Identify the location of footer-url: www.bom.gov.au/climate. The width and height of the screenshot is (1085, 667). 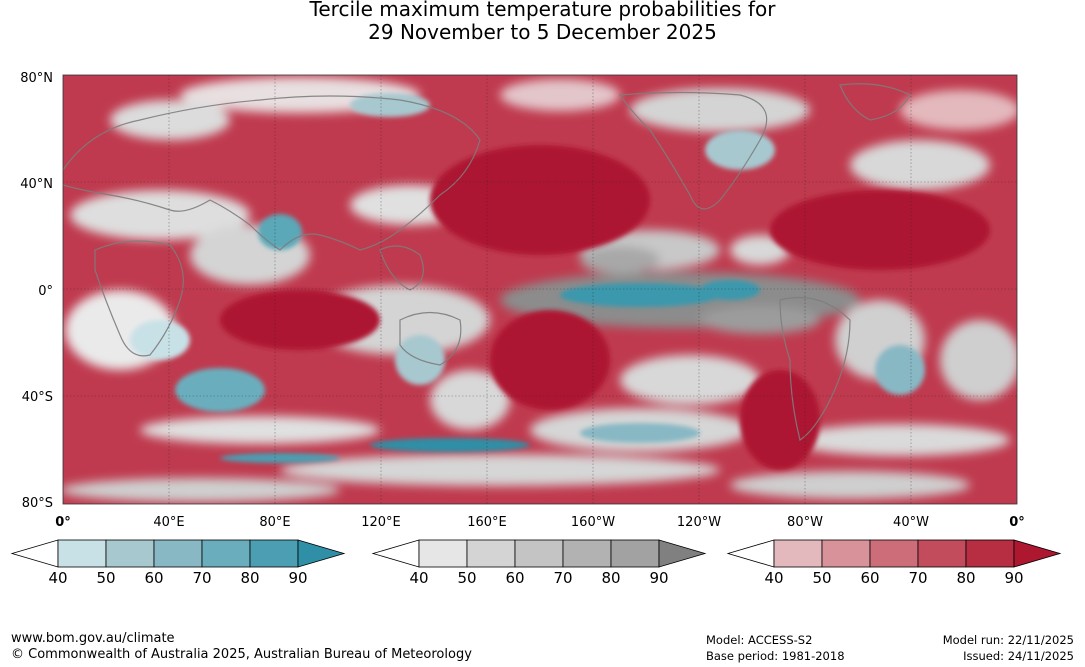
(93, 638).